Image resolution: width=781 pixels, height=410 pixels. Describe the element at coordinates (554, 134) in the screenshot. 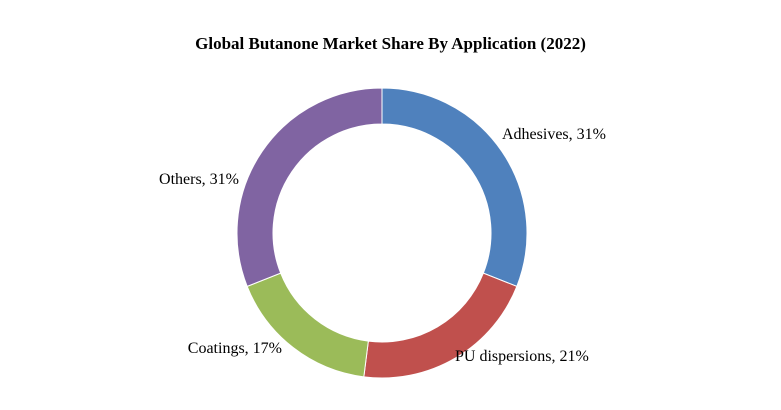

I see `label-adhesives: Adhesives, 31%` at that location.